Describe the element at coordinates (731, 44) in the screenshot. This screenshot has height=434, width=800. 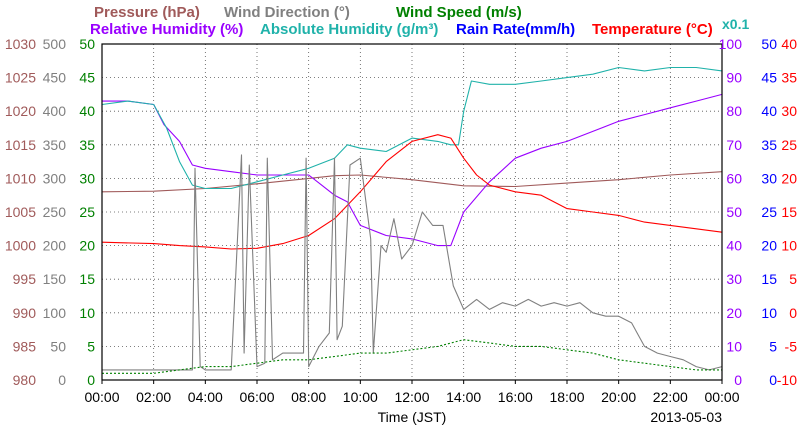
I see `y-tick-label-humidity: 100` at that location.